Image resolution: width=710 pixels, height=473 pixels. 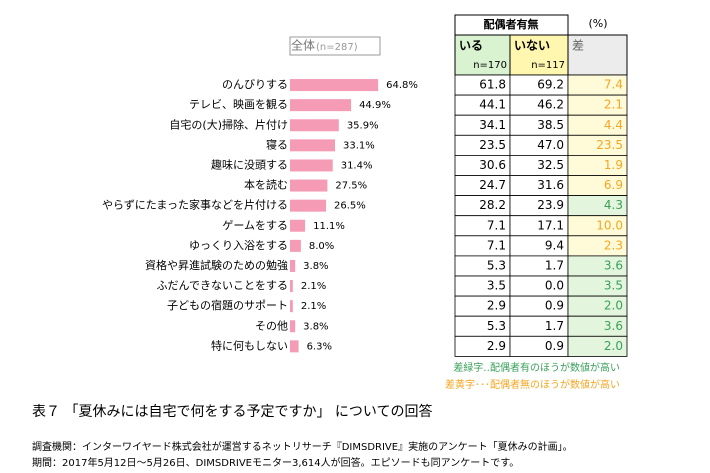 What do you see at coordinates (321, 246) in the screenshot?
I see `value-label: 8.0%` at bounding box center [321, 246].